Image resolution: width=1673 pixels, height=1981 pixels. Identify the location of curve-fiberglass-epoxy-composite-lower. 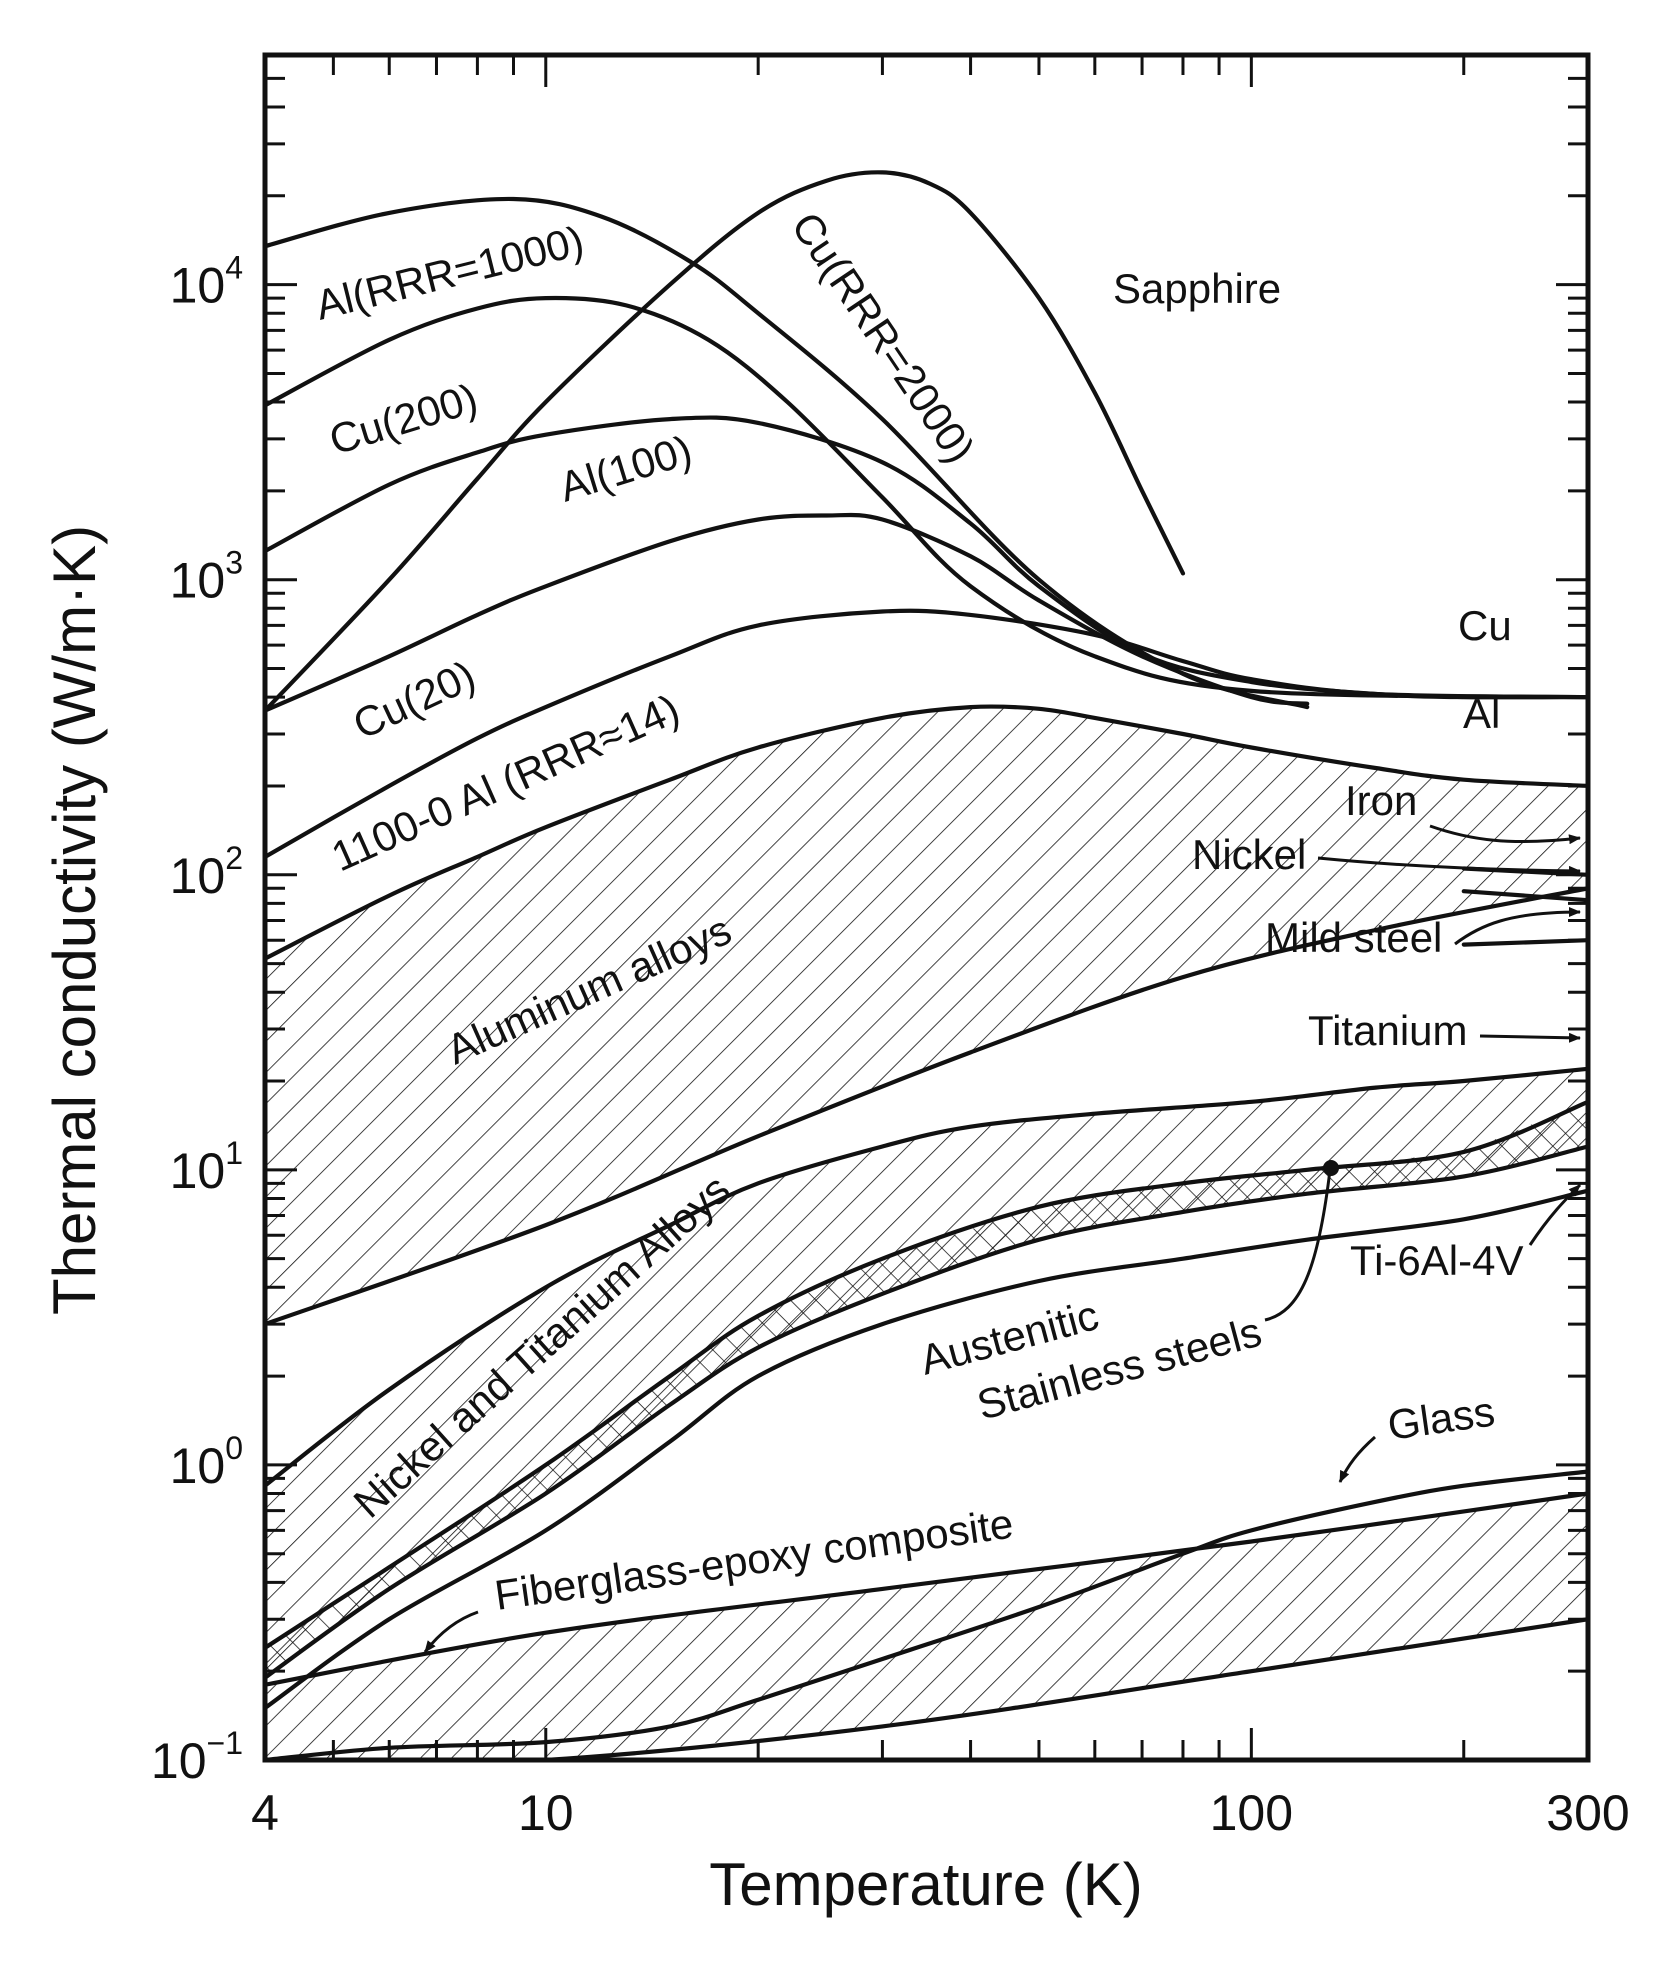
(1047, 1688).